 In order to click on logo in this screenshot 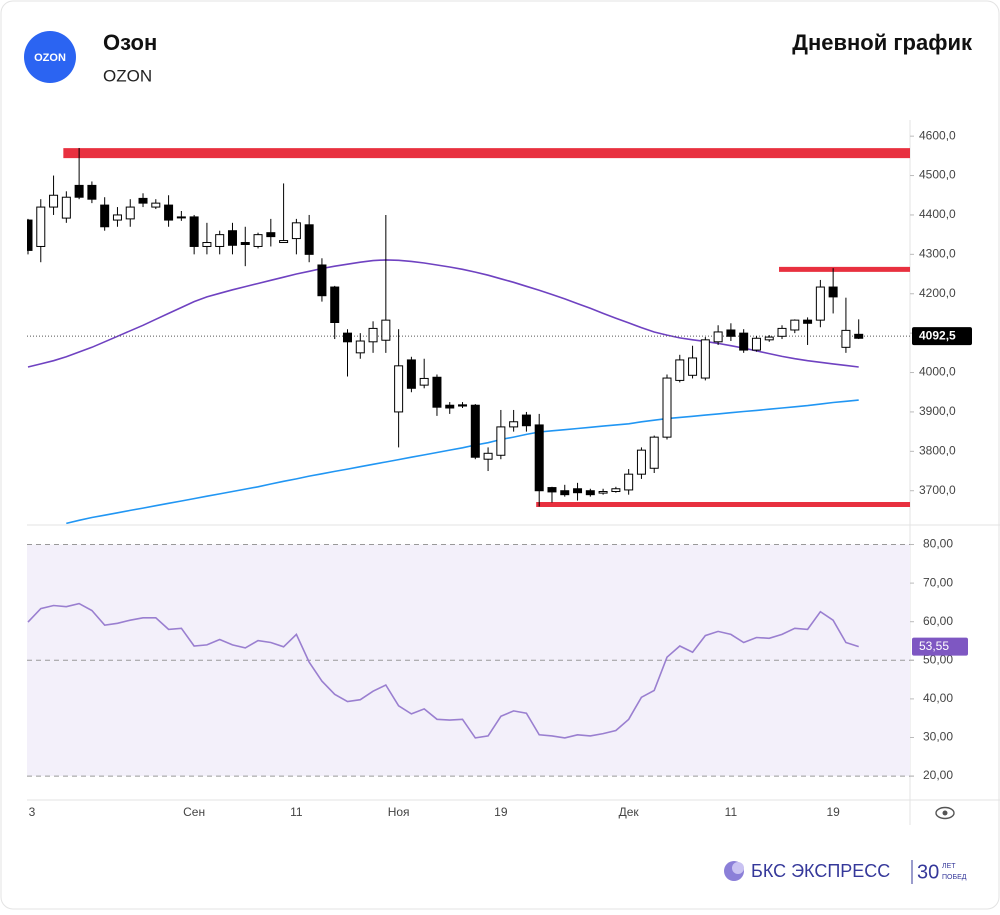, I will do `click(50, 57)`.